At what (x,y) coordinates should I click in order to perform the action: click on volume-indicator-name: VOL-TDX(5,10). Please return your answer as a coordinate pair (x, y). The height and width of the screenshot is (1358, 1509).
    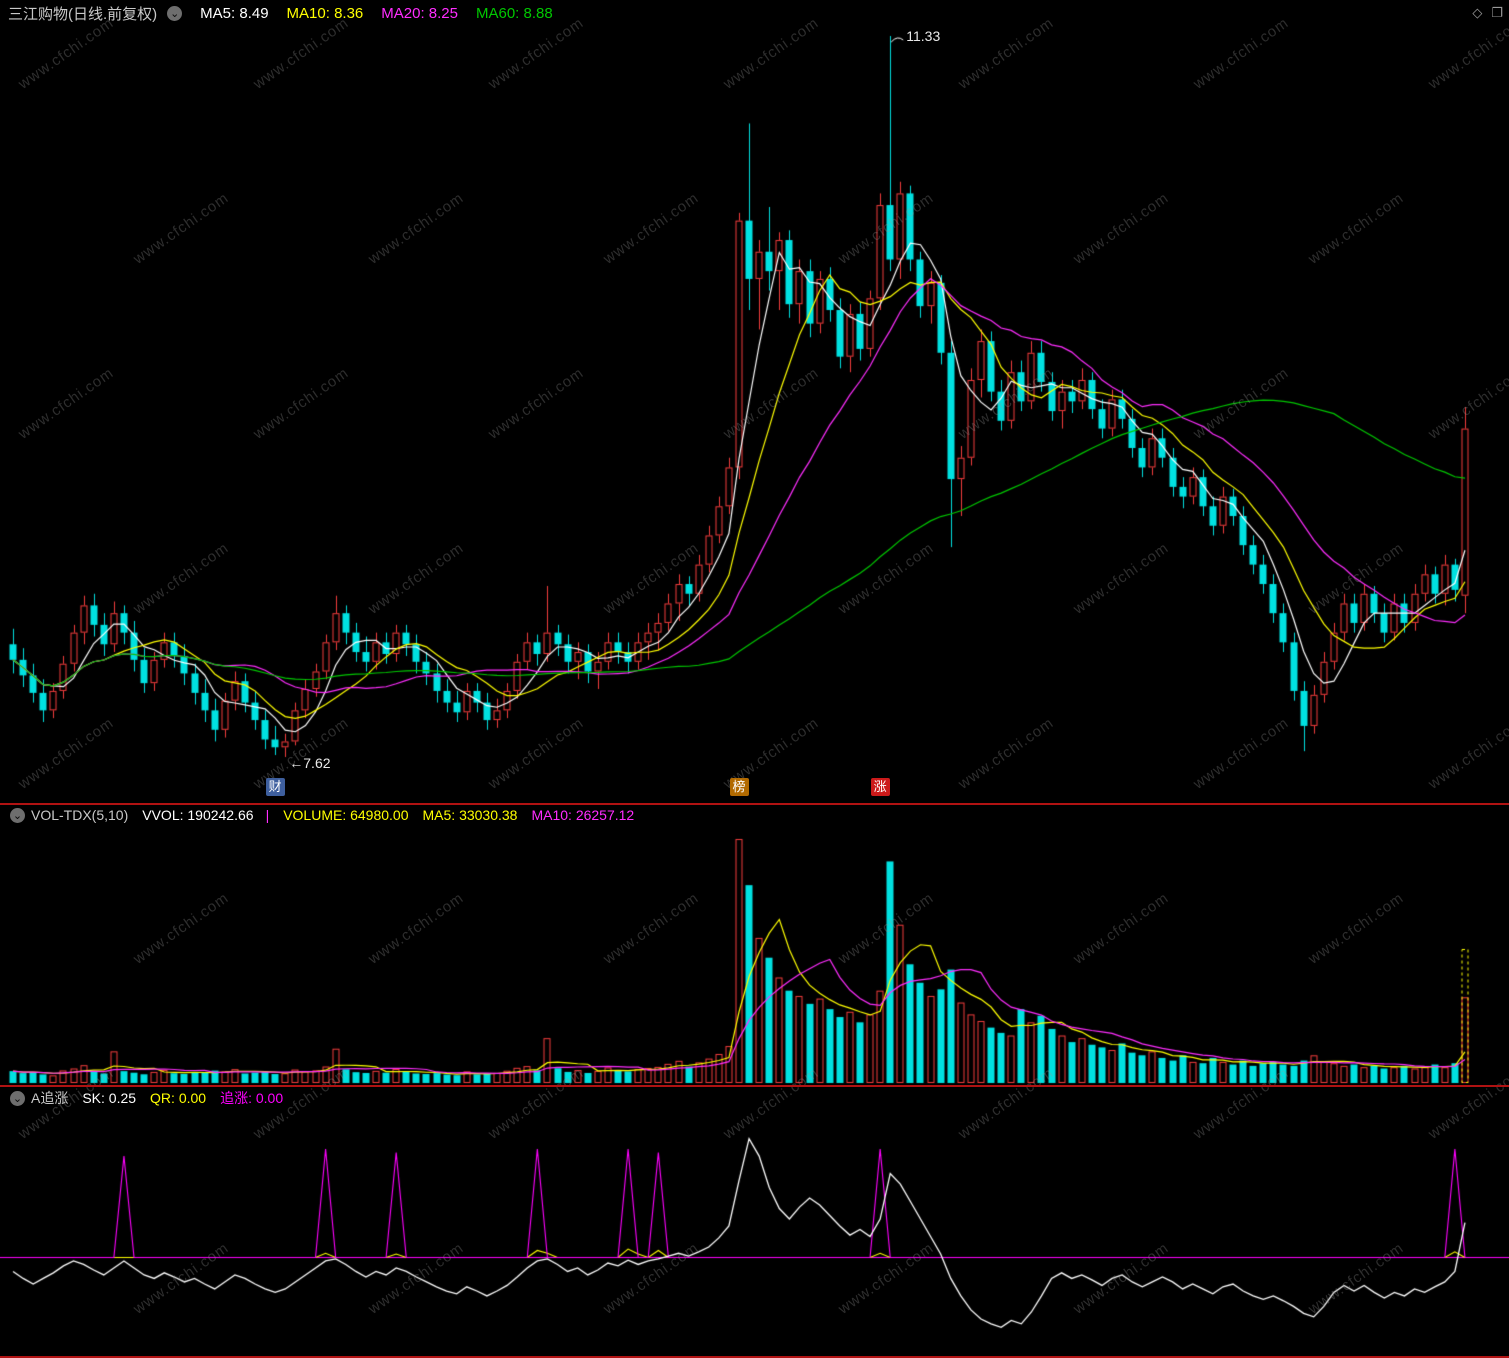
    Looking at the image, I should click on (80, 815).